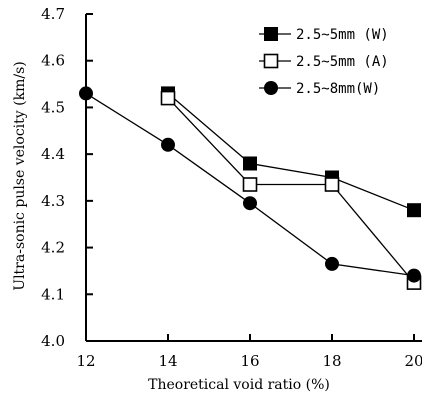  I want to click on legend: 2.5~5mm (W) 2.5~5mm (A) 2.5~8mm(W), so click(324, 62).